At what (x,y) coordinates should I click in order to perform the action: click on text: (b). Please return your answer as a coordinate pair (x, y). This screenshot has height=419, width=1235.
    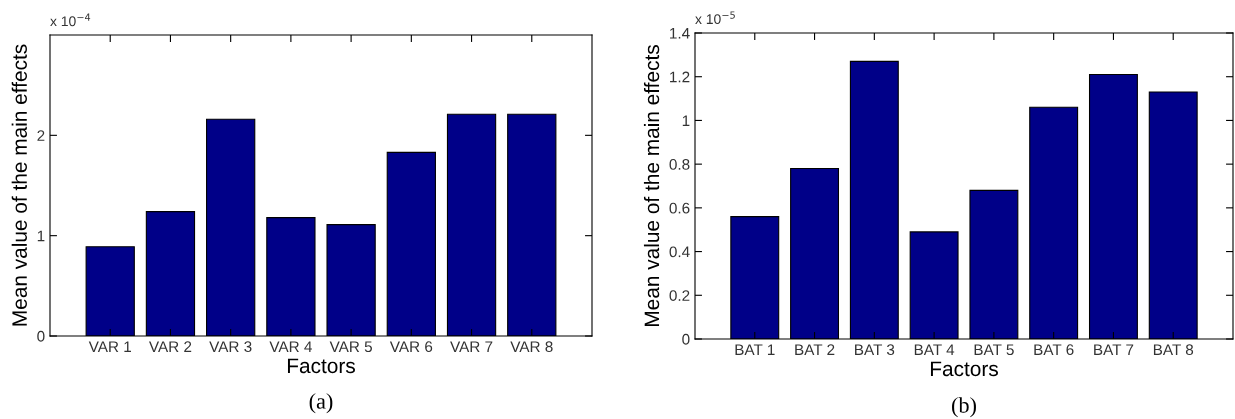
    Looking at the image, I should click on (964, 407).